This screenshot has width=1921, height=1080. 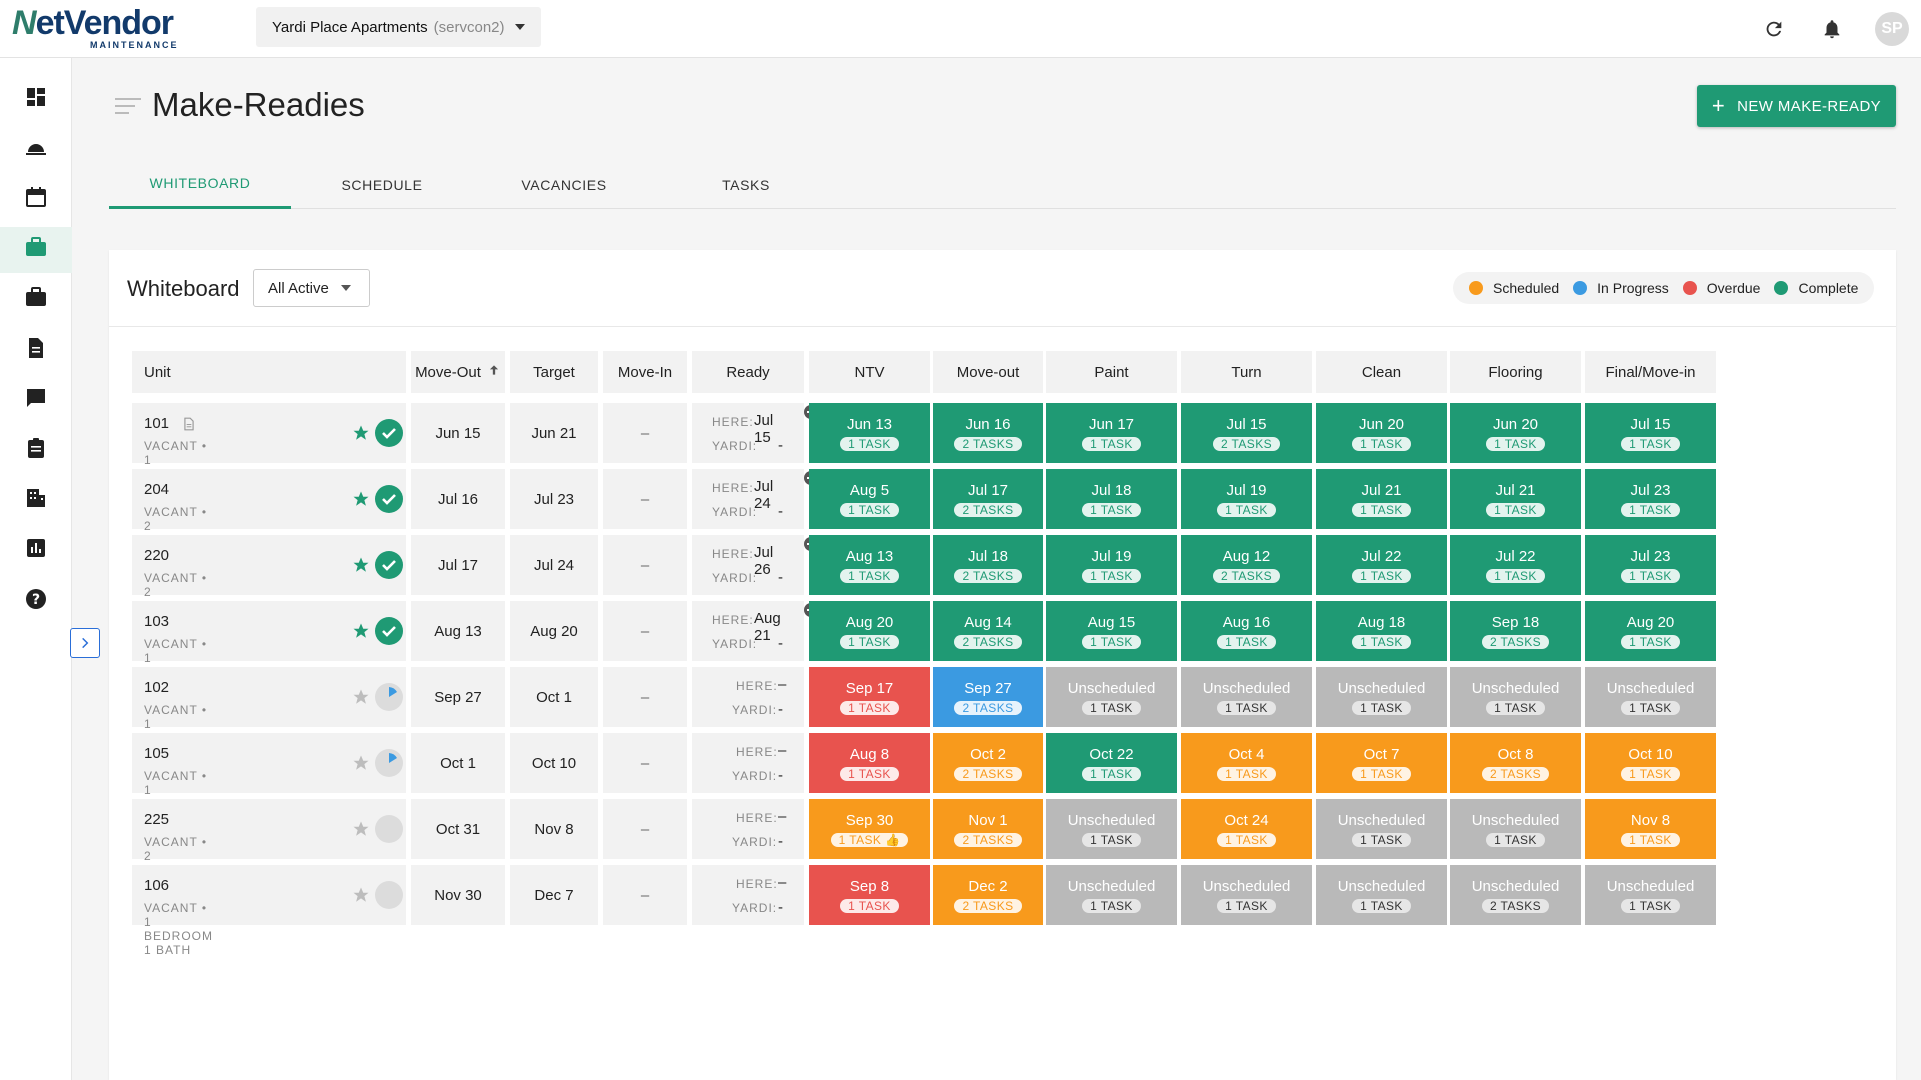 I want to click on unit-number: 220, so click(x=157, y=555).